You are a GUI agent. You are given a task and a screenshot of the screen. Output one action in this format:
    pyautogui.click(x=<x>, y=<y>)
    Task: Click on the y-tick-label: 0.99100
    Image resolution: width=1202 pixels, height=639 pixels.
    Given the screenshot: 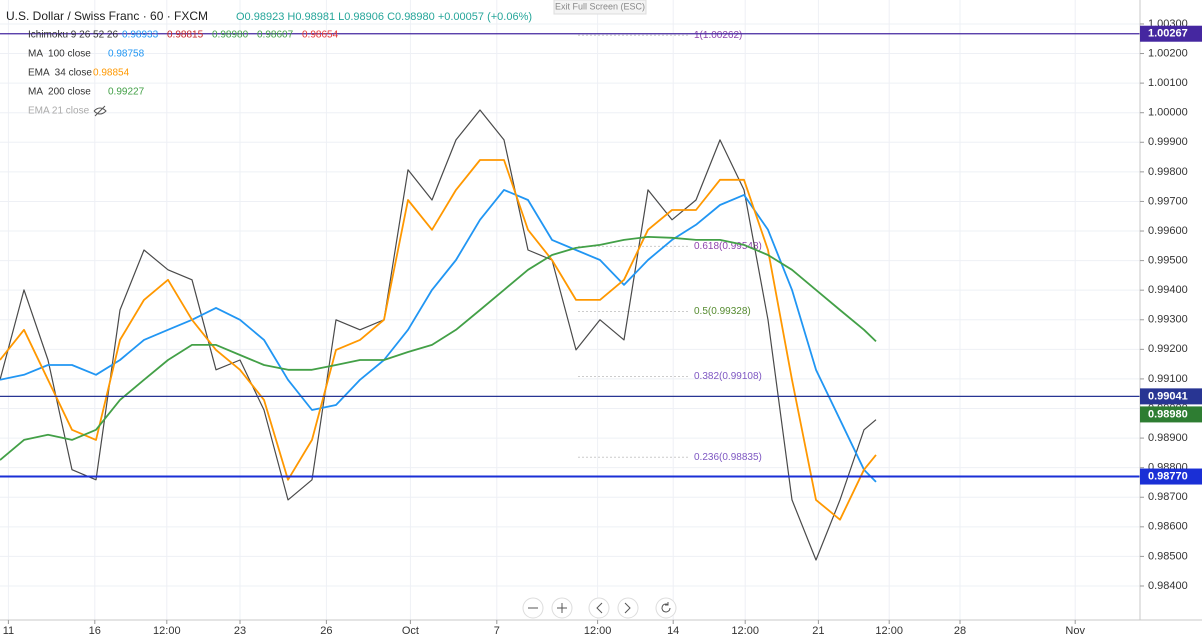 What is the action you would take?
    pyautogui.click(x=1168, y=379)
    